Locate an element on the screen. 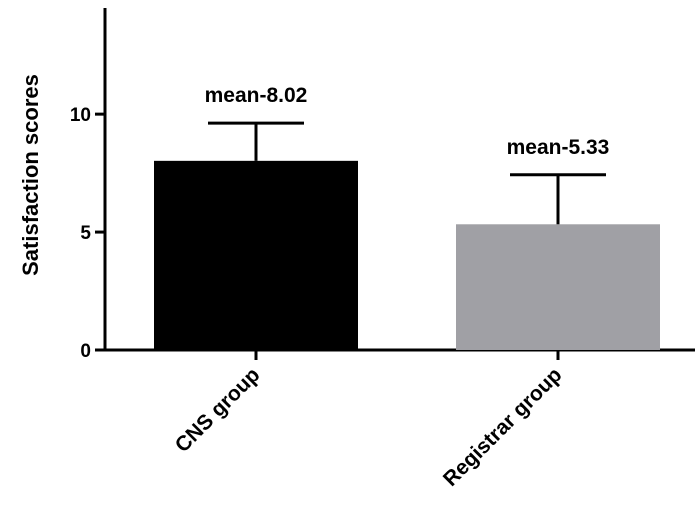  data-label: mean-5.33 is located at coordinates (558, 147).